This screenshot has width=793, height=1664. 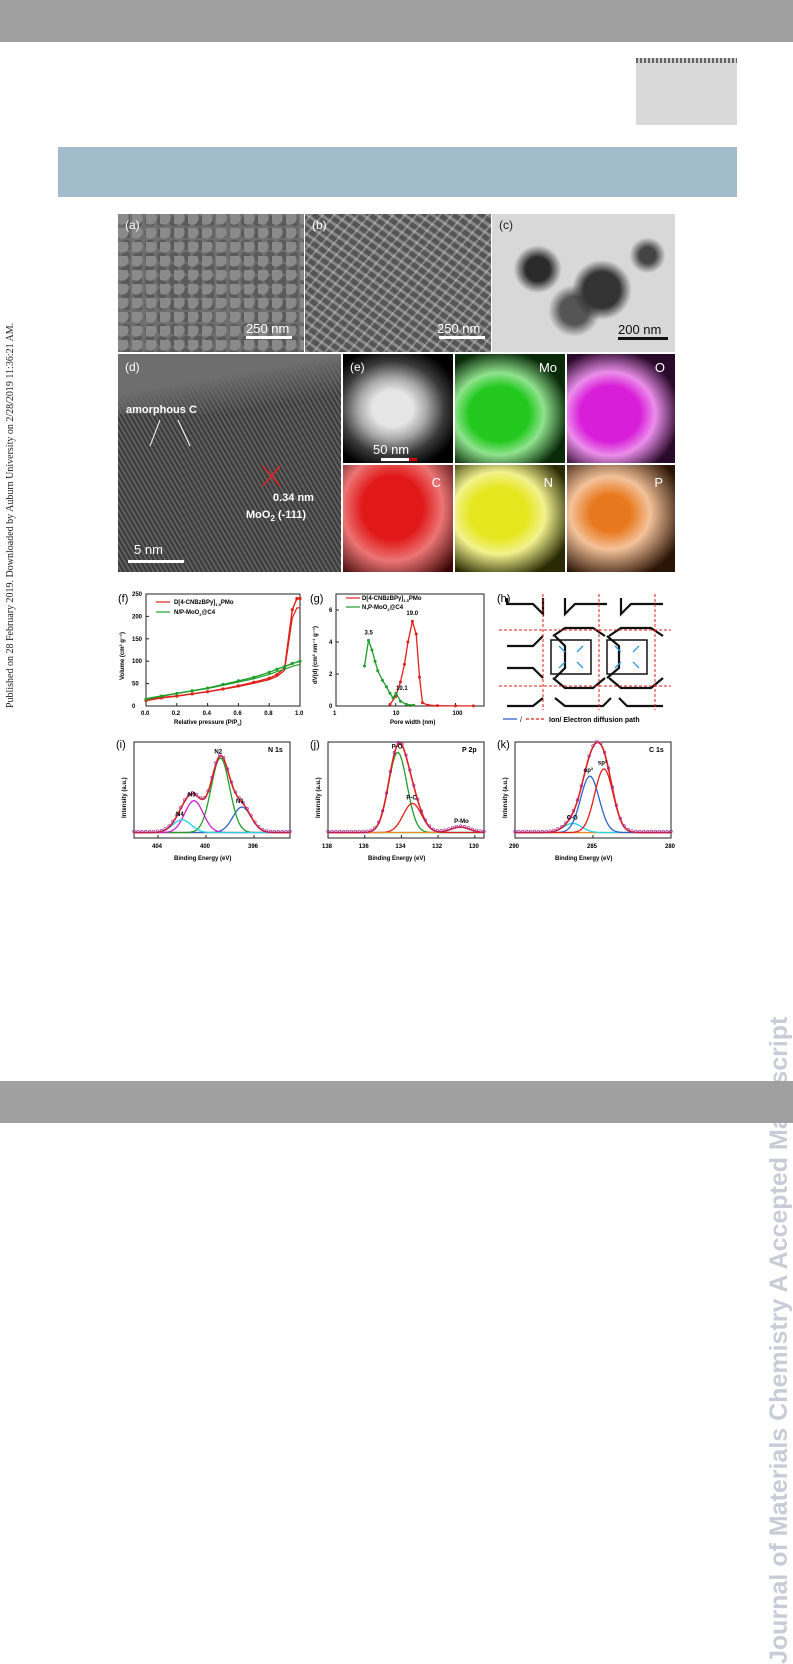 What do you see at coordinates (137, 617) in the screenshot?
I see `chart-f-ytick-label: 200` at bounding box center [137, 617].